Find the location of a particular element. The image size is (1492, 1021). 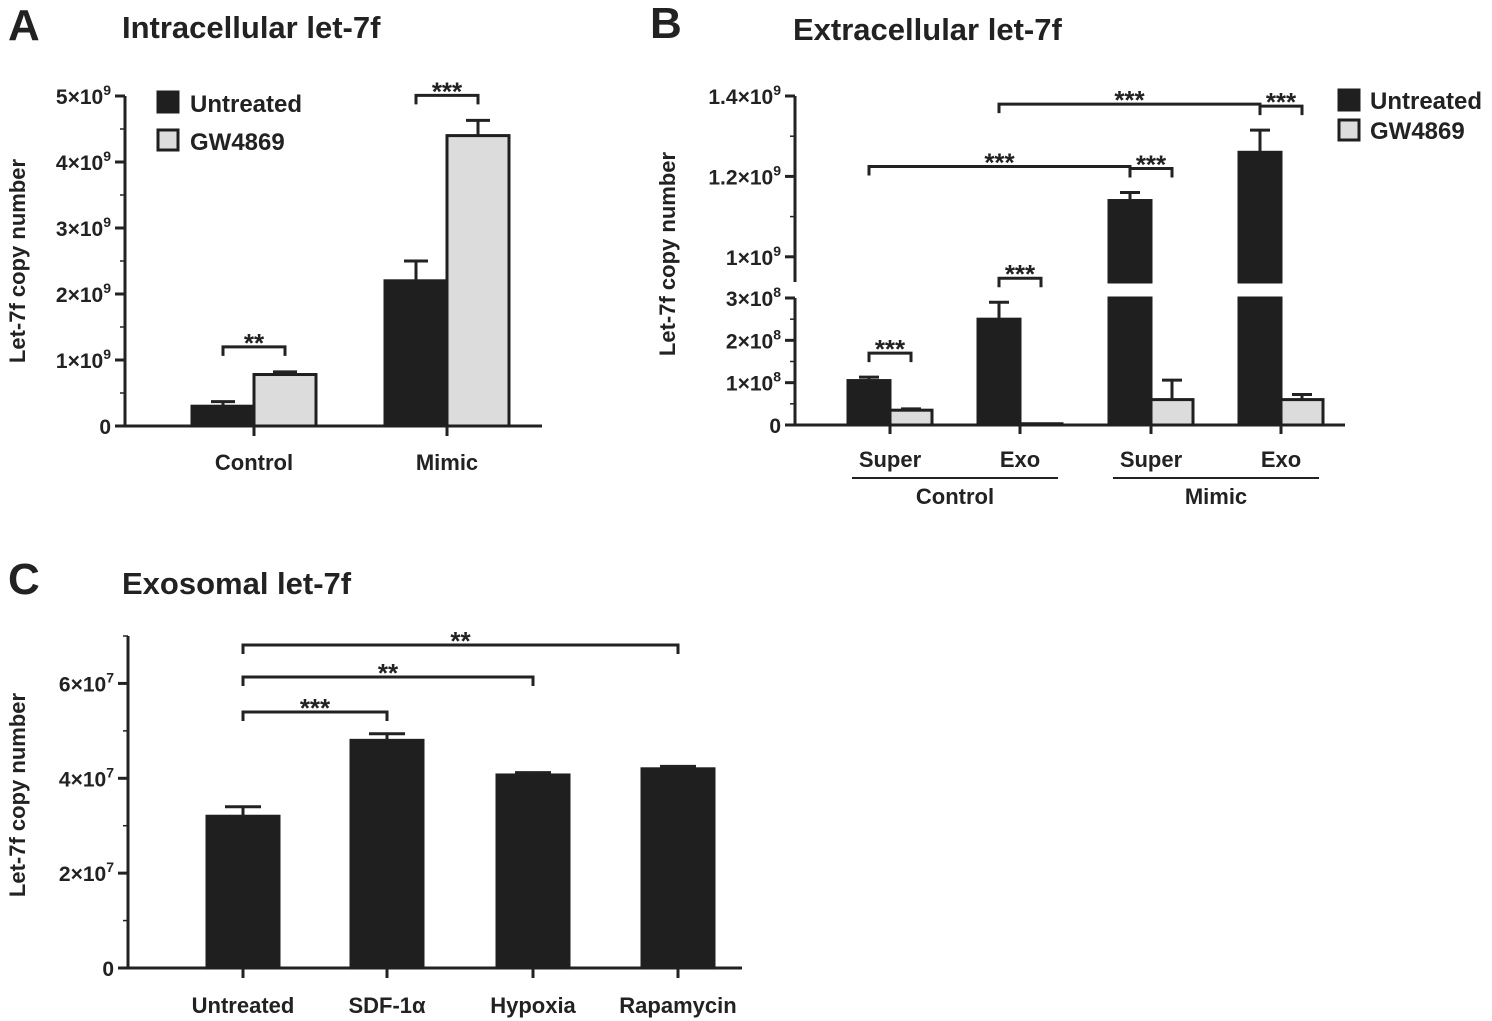

group-label: Mimic is located at coordinates (1216, 496).